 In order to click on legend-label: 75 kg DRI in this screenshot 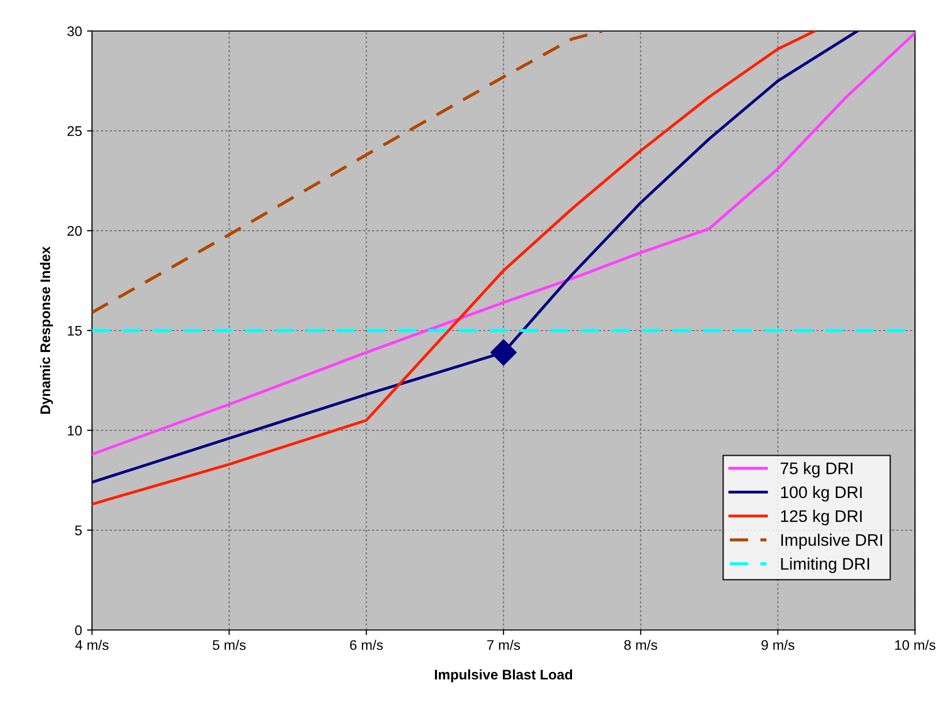, I will do `click(816, 470)`.